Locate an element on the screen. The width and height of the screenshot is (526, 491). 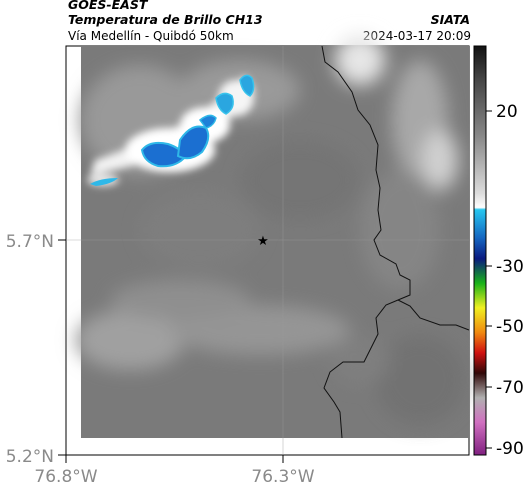
department-border is located at coordinates (366, 242).